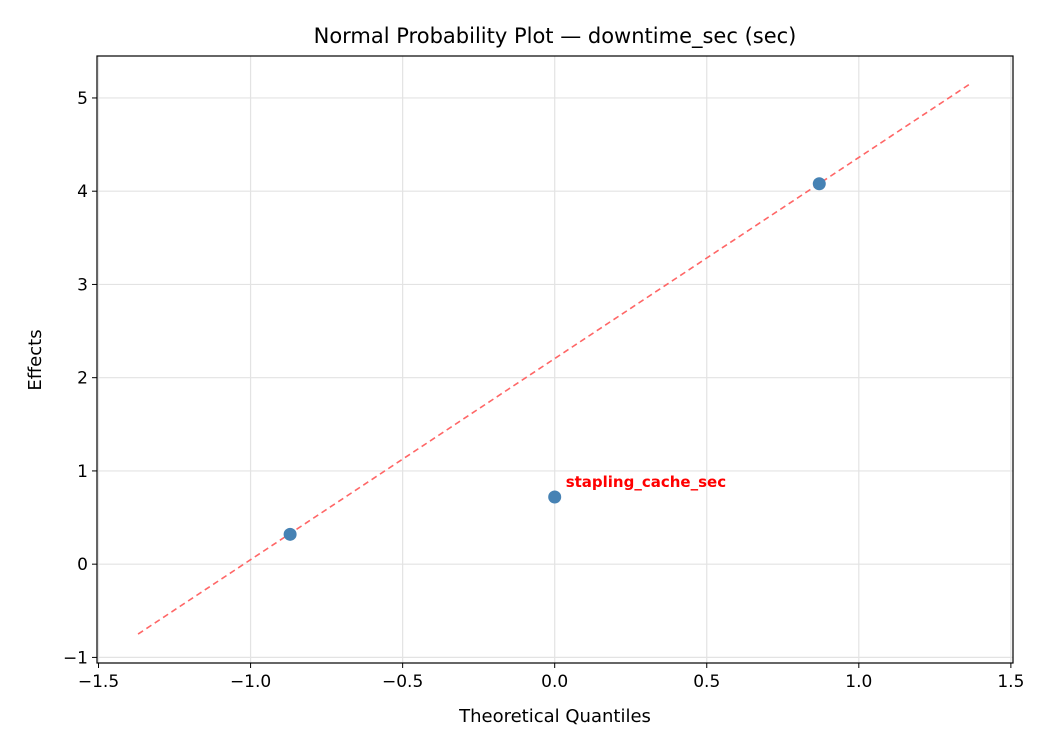 The height and width of the screenshot is (754, 1050). I want to click on x-axis-ticks: −1.5 −1.0 −0.5 0.0 0.5 1.0 1.5, so click(551, 677).